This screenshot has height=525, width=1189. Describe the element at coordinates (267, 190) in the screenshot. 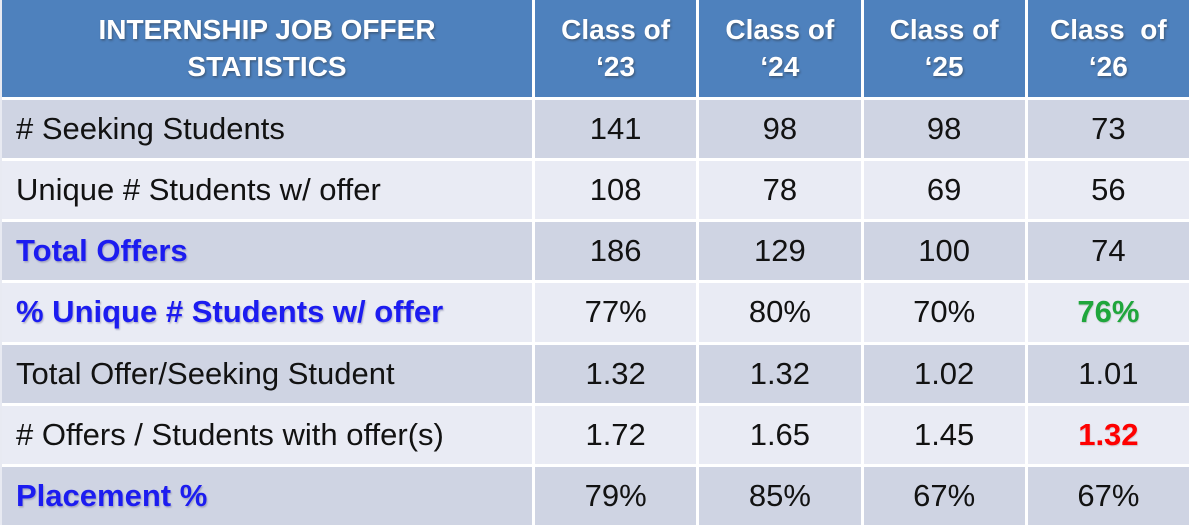

I see `row-label-unique-students-with-offer: Unique # Students w/ offer` at that location.